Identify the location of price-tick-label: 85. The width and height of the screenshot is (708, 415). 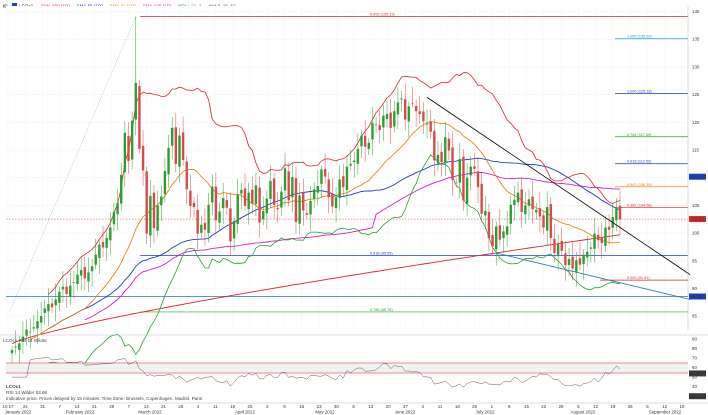
(694, 316).